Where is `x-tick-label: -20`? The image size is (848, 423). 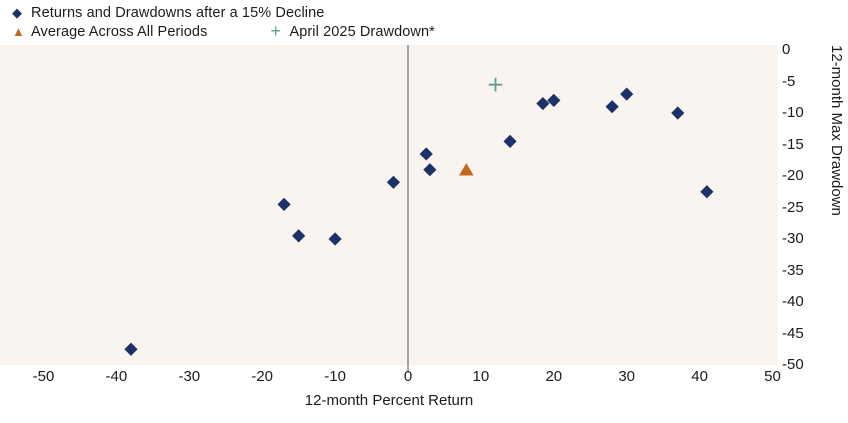 x-tick-label: -20 is located at coordinates (262, 376).